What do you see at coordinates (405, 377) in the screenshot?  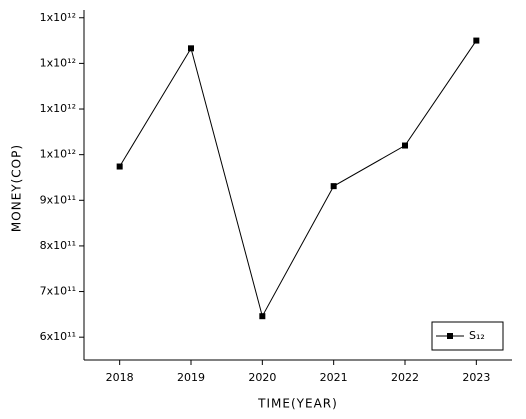 I see `x-tick-label: 2022` at bounding box center [405, 377].